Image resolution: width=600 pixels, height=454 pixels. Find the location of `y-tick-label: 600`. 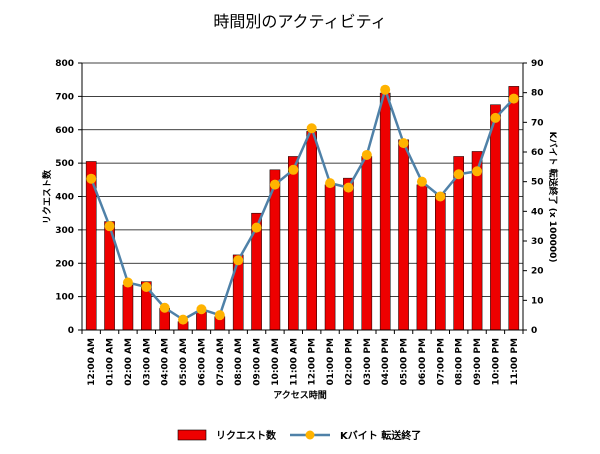

y-tick-label: 600 is located at coordinates (64, 131).